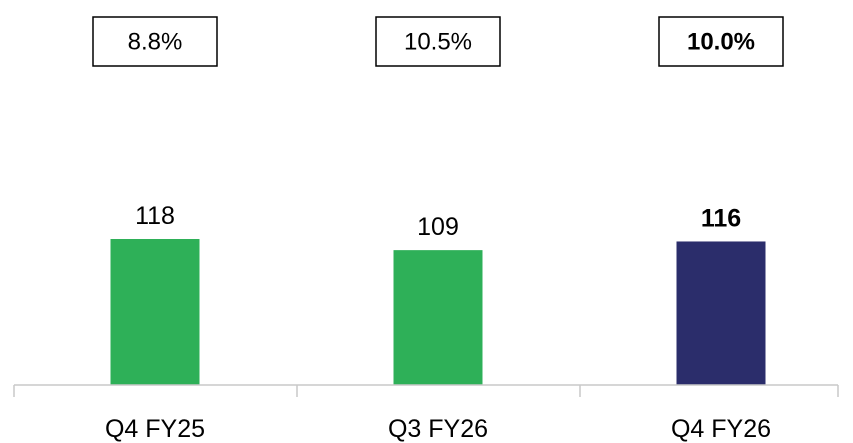 The width and height of the screenshot is (853, 443). What do you see at coordinates (721, 218) in the screenshot?
I see `value-label: 116` at bounding box center [721, 218].